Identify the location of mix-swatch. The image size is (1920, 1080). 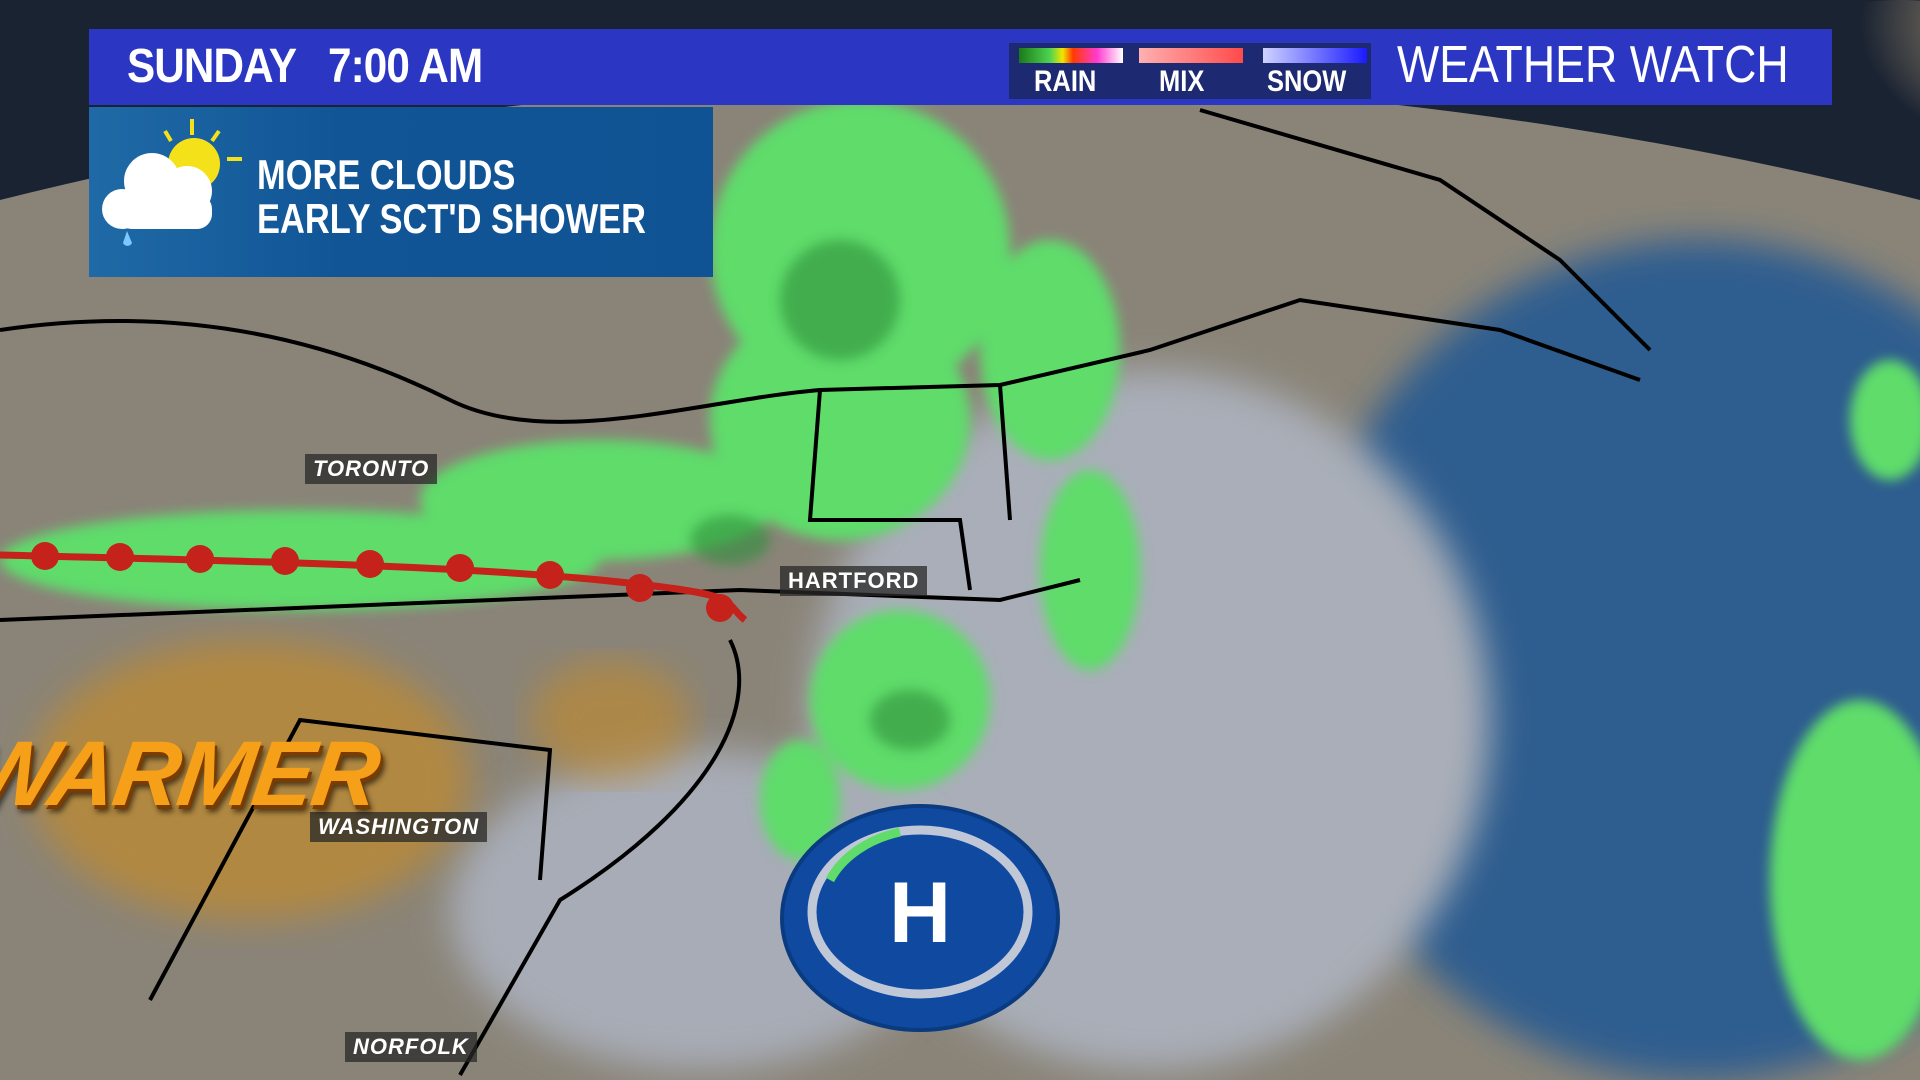
(1191, 55).